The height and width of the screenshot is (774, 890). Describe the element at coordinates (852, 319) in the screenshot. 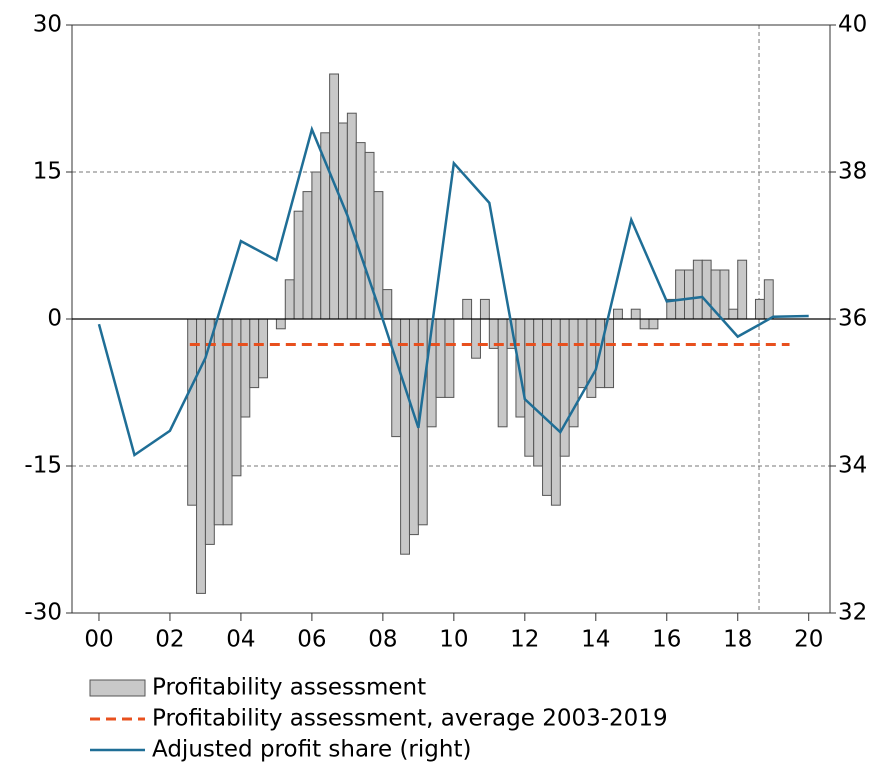

I see `y2-tick-label: 36` at that location.